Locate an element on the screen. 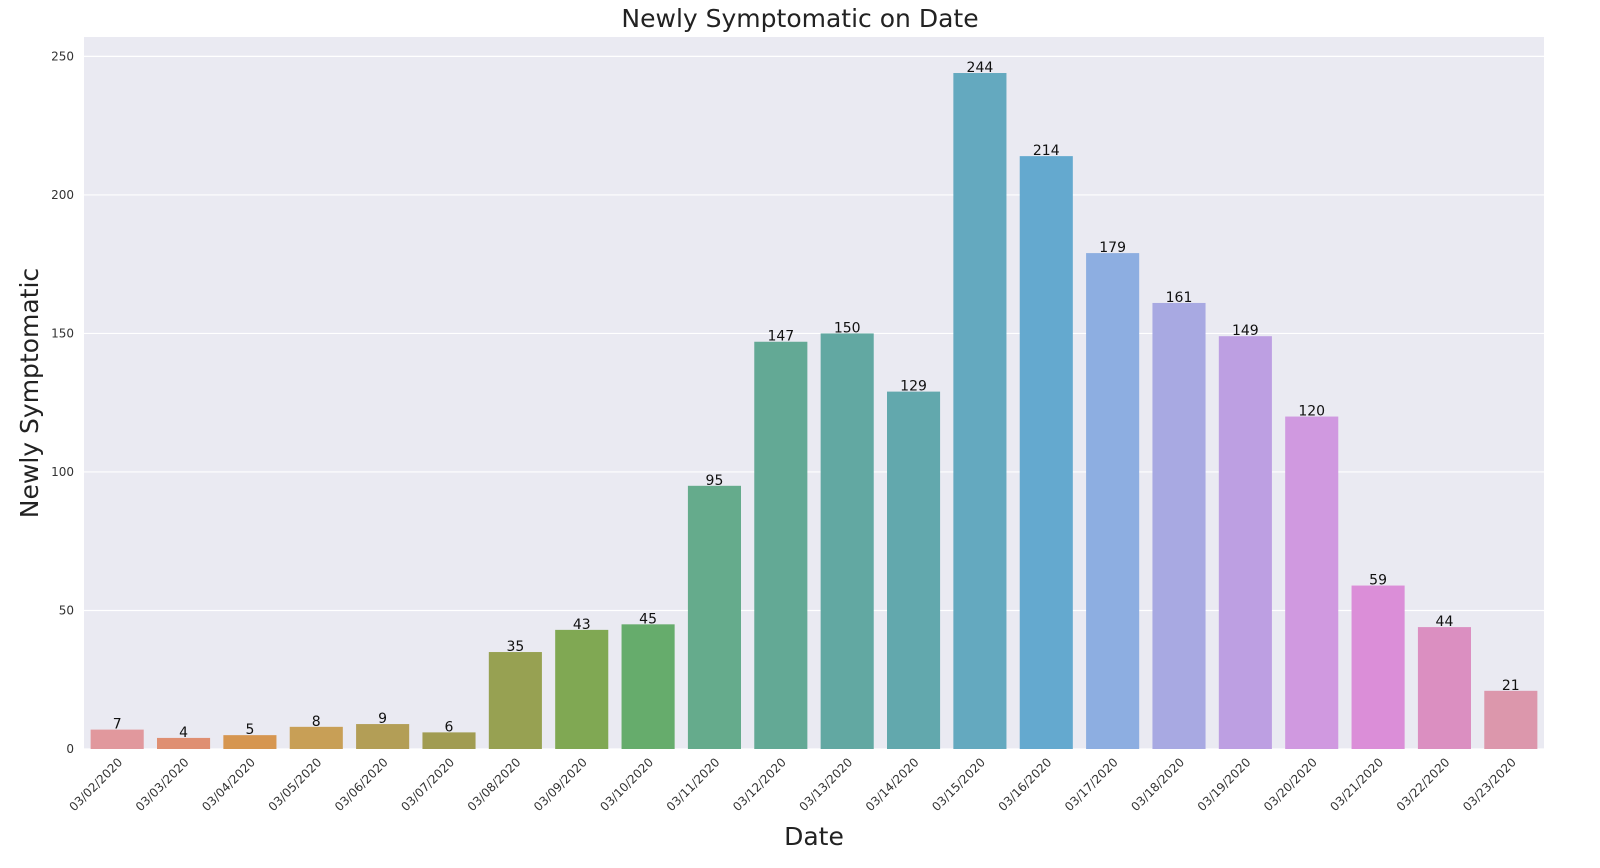 This screenshot has height=868, width=1600. data-label: 8 is located at coordinates (316, 722).